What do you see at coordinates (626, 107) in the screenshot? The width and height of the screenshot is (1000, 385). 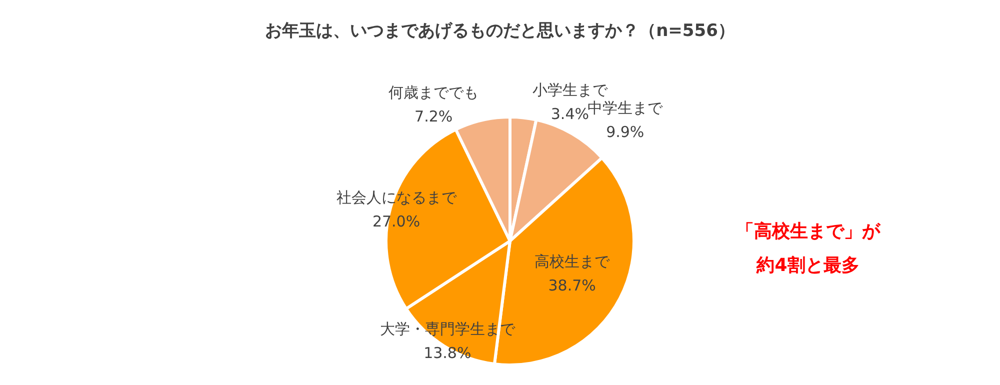 I see `slice-label: 中学生まで` at bounding box center [626, 107].